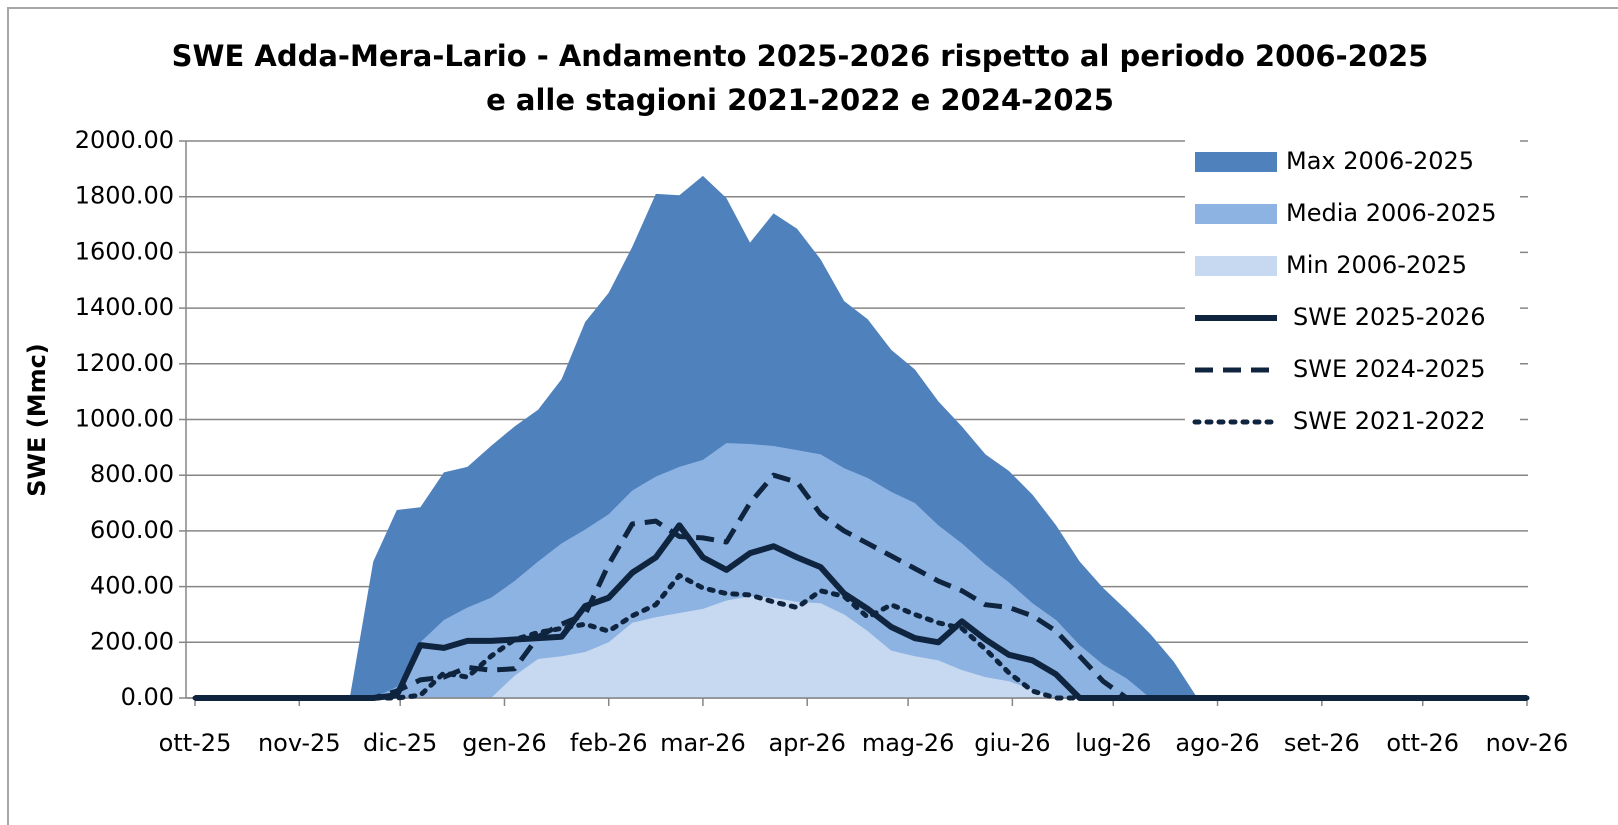  What do you see at coordinates (861, 647) in the screenshot?
I see `area` at bounding box center [861, 647].